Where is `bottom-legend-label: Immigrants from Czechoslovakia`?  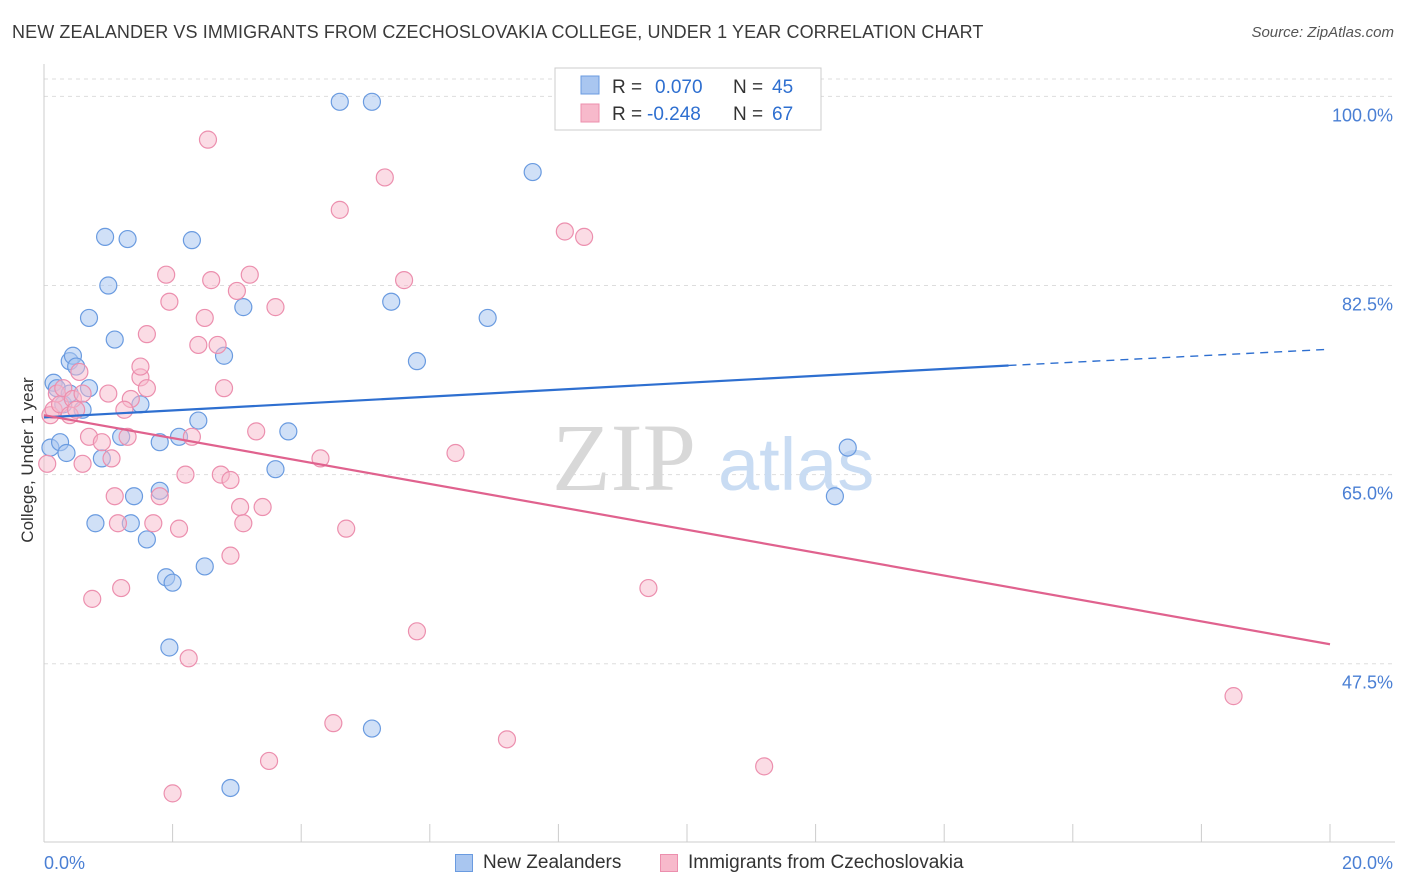
bottom-legend-label: Immigrants from Czechoslovakia is located at coordinates (826, 862).